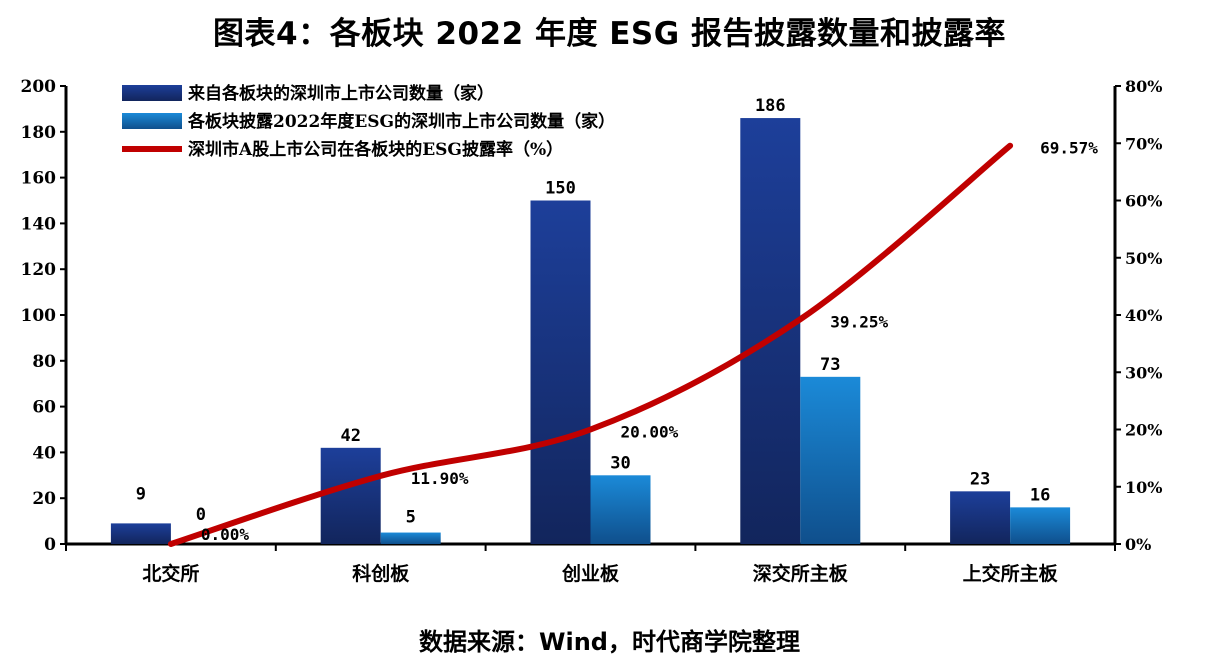 The height and width of the screenshot is (661, 1219). Describe the element at coordinates (560, 189) in the screenshot. I see `data-label-listed-count: 150` at that location.